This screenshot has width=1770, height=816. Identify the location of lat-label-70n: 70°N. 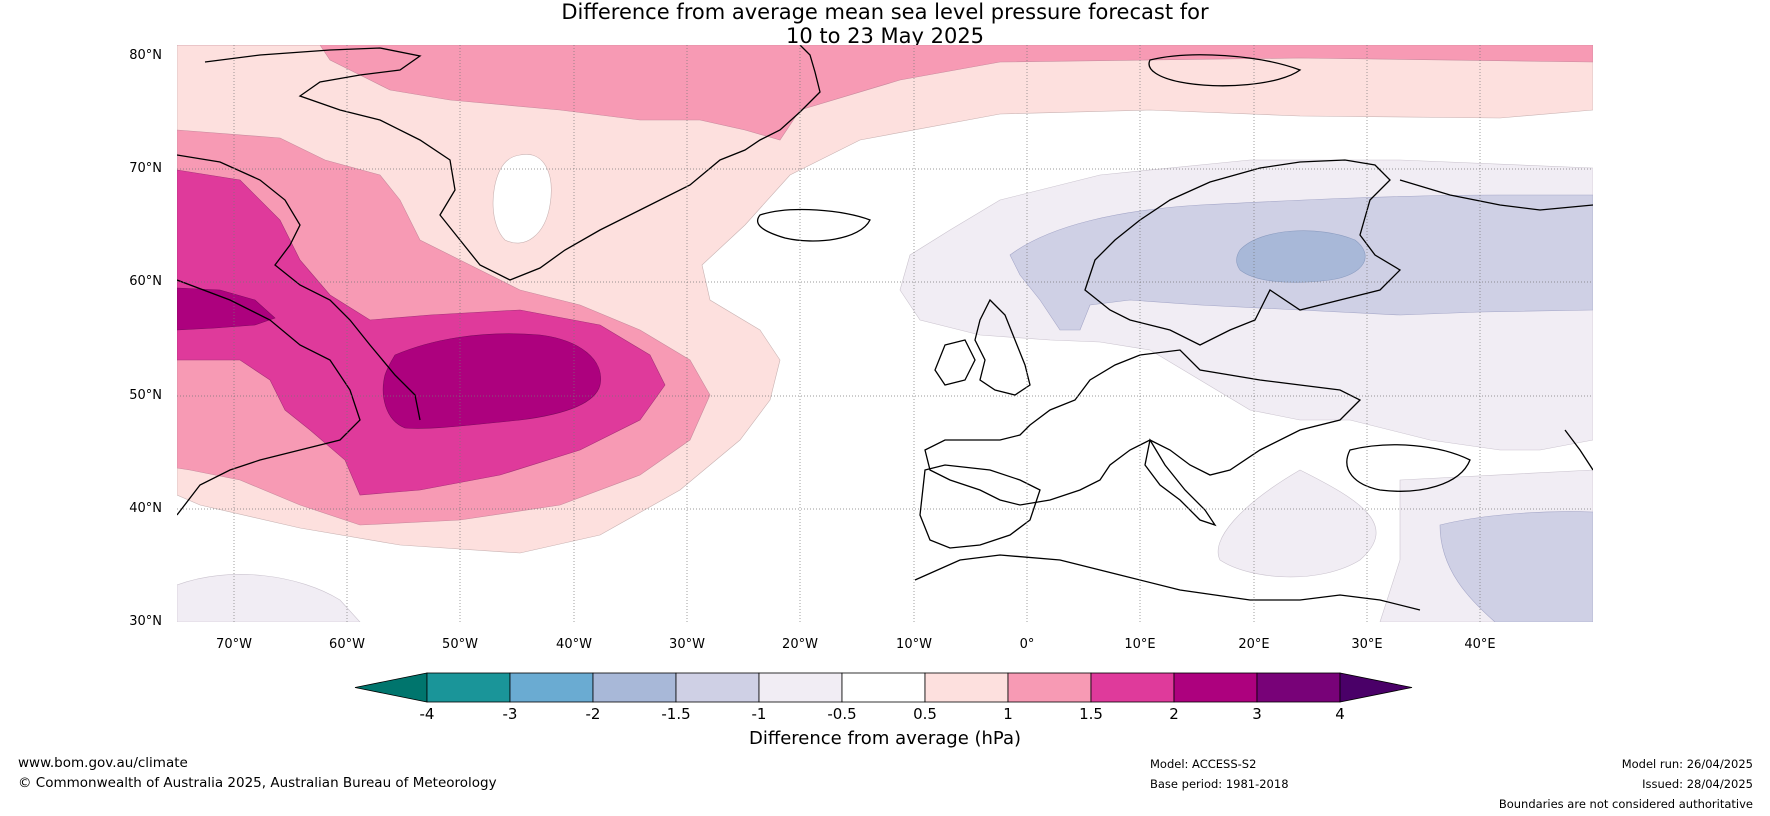
(145, 168).